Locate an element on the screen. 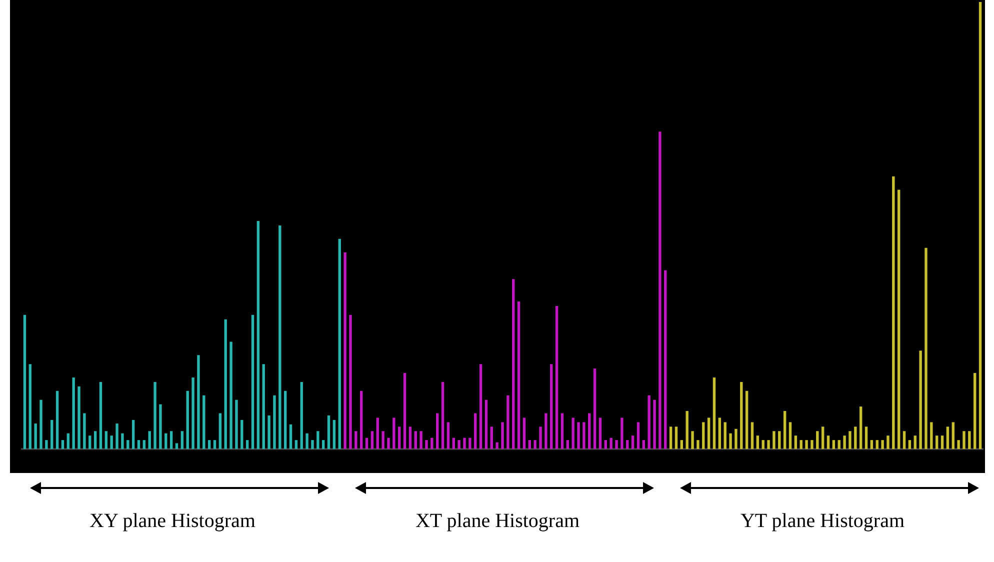 This screenshot has height=562, width=994. text: YT plane Histogram is located at coordinates (822, 521).